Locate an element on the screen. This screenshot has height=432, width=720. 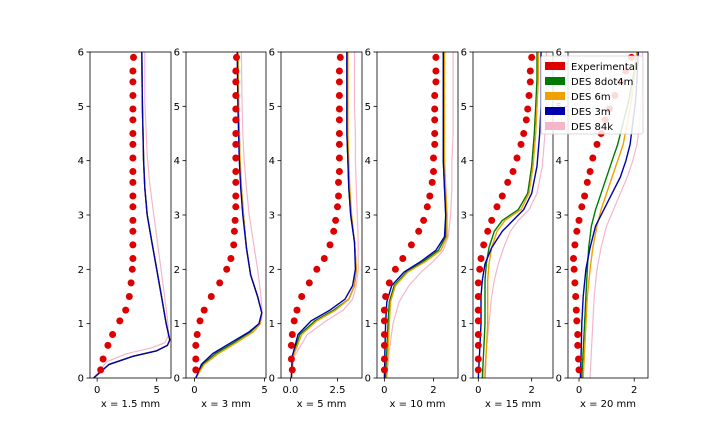
legend-box is located at coordinates (592, 95).